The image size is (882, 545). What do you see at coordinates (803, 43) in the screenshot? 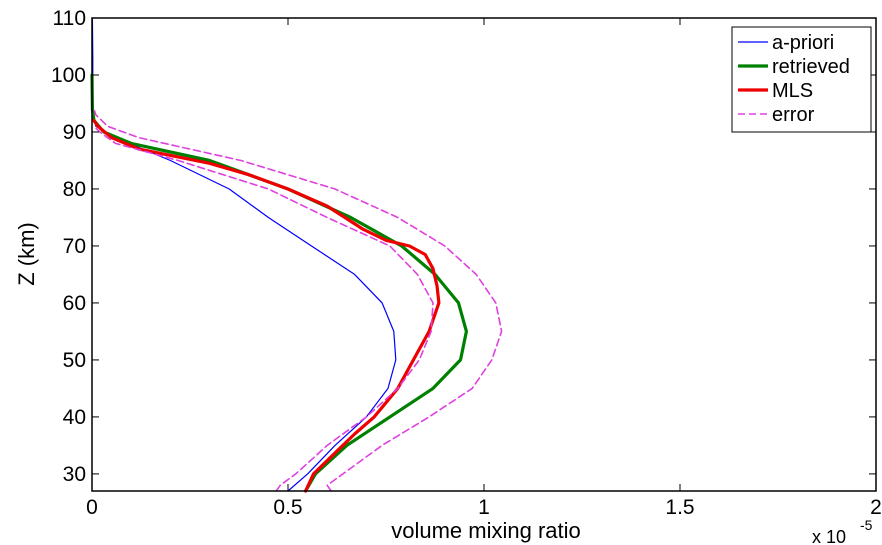
I see `legend-label-a-priori: a-priori` at bounding box center [803, 43].